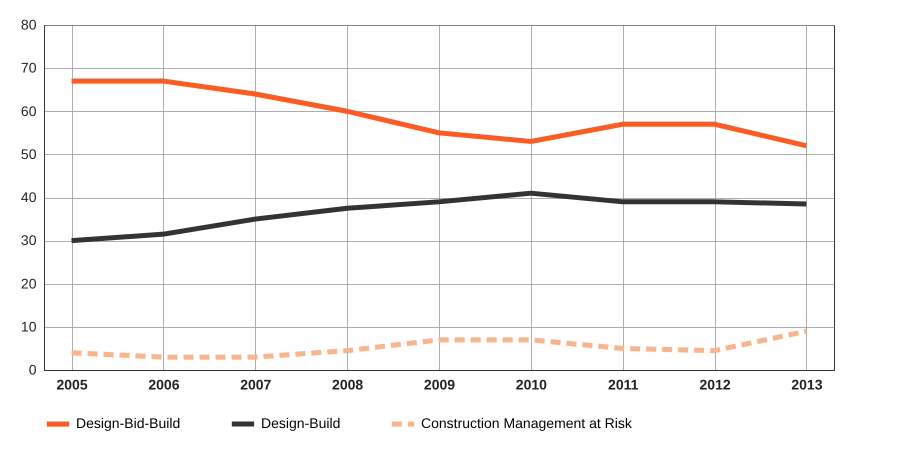 The image size is (900, 473). Describe the element at coordinates (28, 326) in the screenshot. I see `y-tick-label: 10` at that location.